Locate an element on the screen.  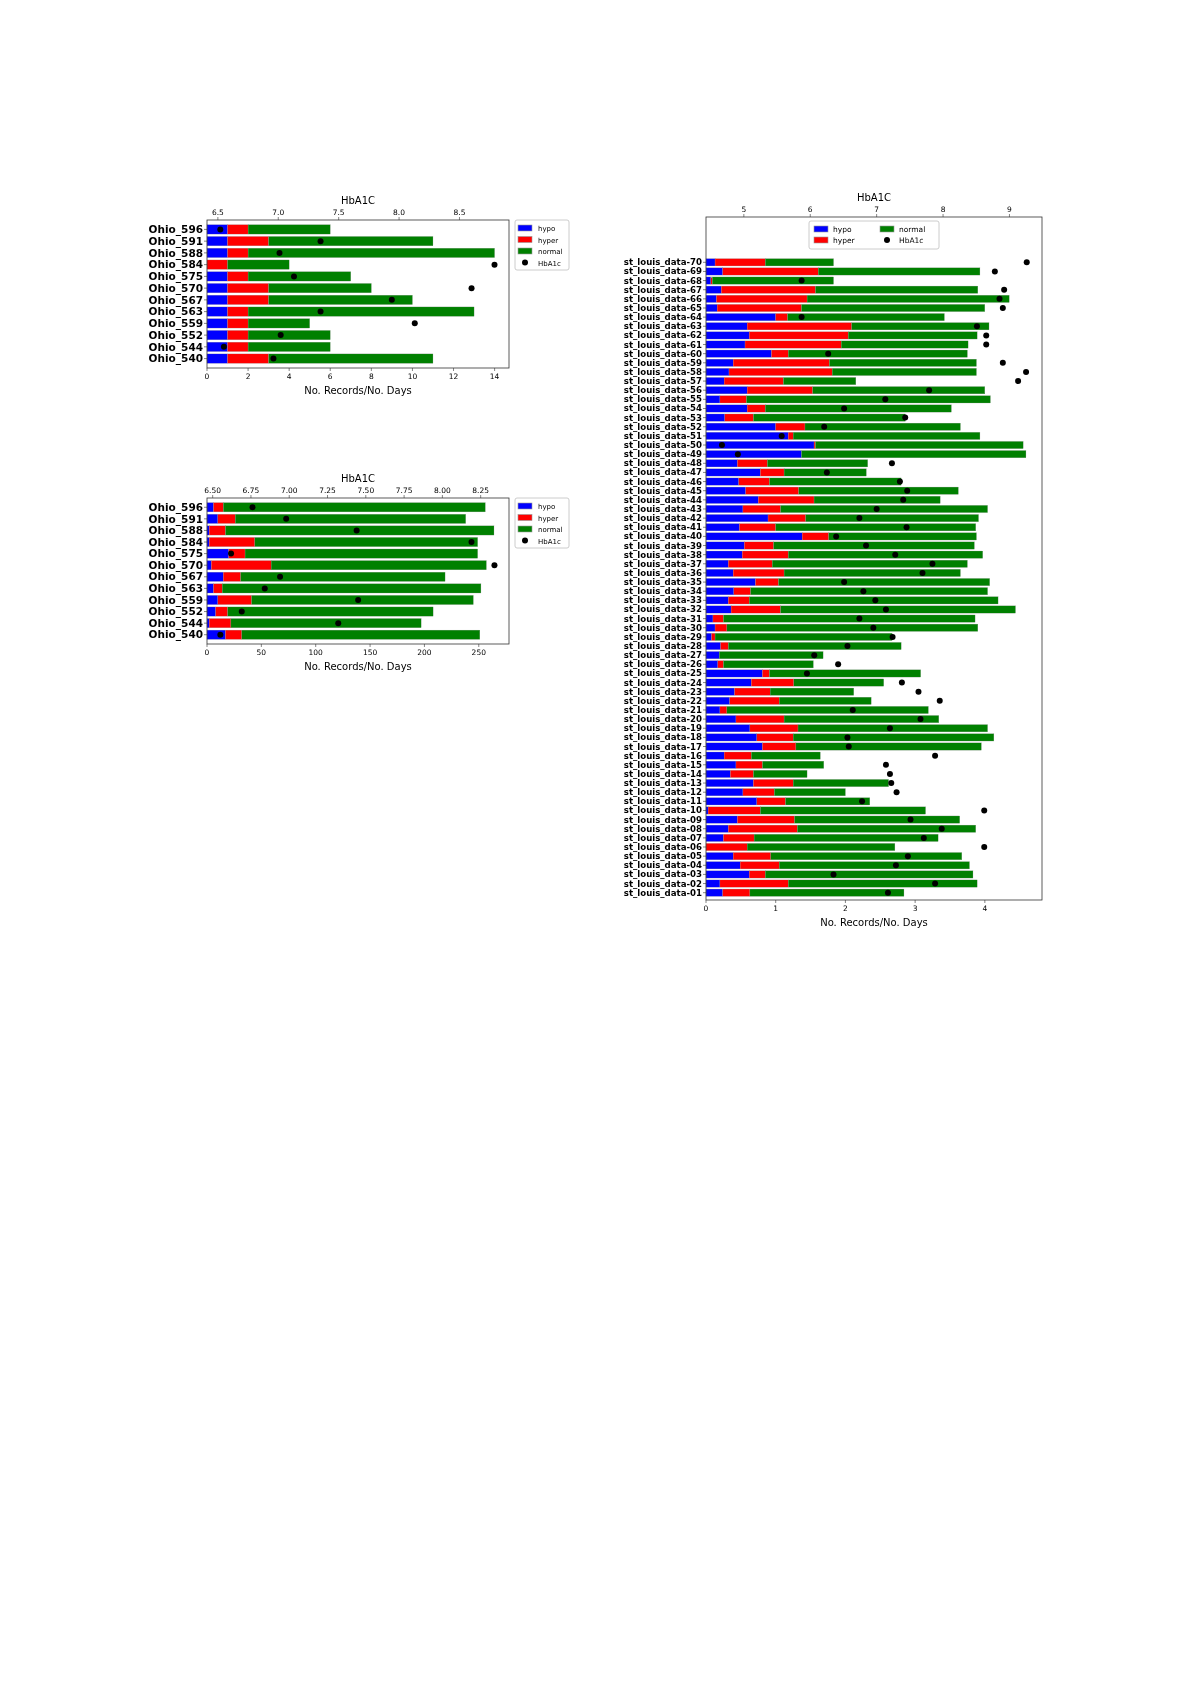
y-tick-label: st_louis_data-66 is located at coordinates (663, 298).